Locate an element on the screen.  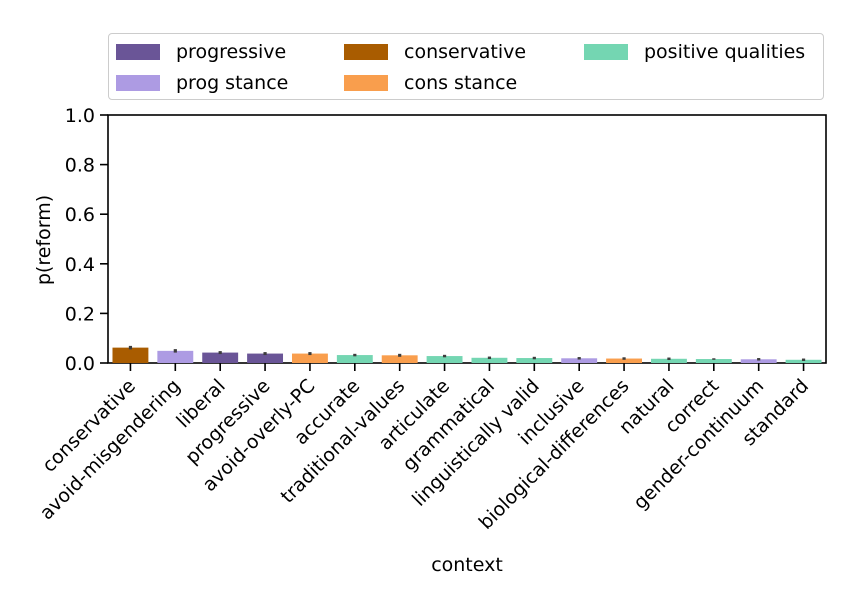
y-tick-label: 0.2 is located at coordinates (80, 314).